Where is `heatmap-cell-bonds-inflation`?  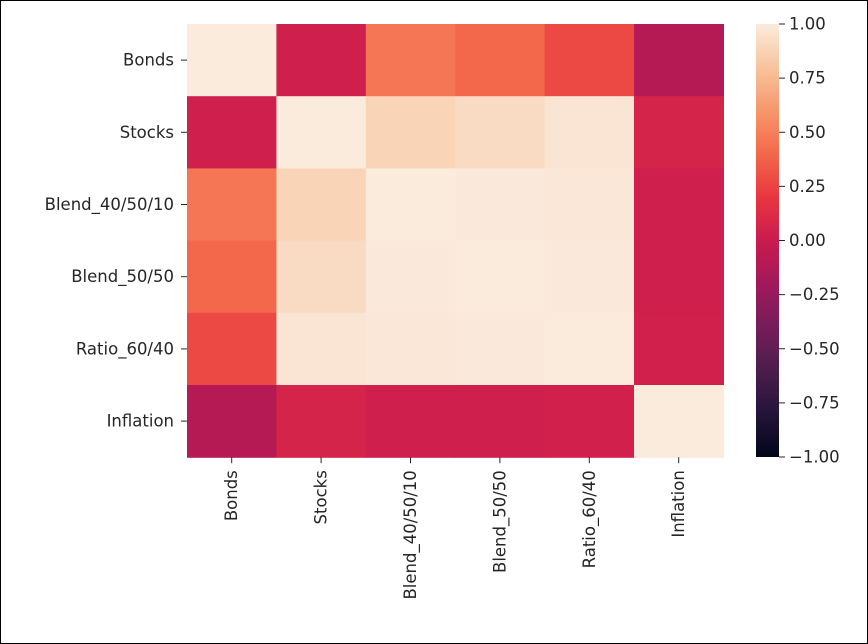
heatmap-cell-bonds-inflation is located at coordinates (679, 60).